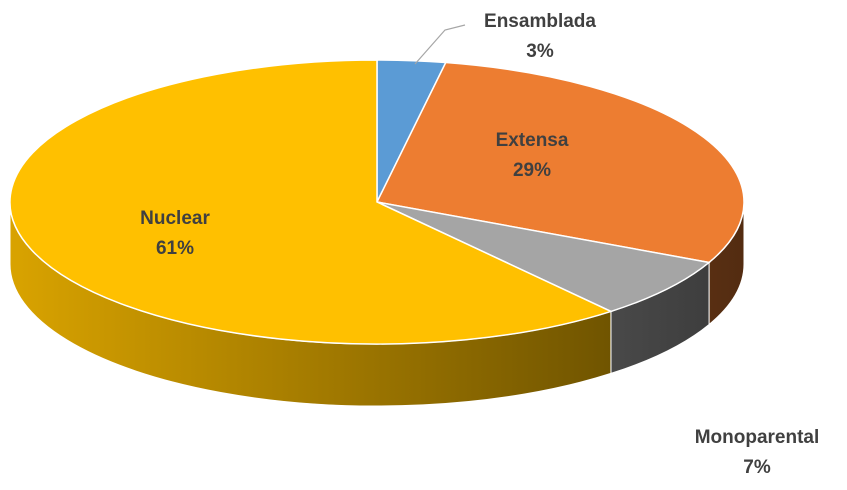 This screenshot has height=490, width=847. I want to click on value-label: 61%, so click(175, 248).